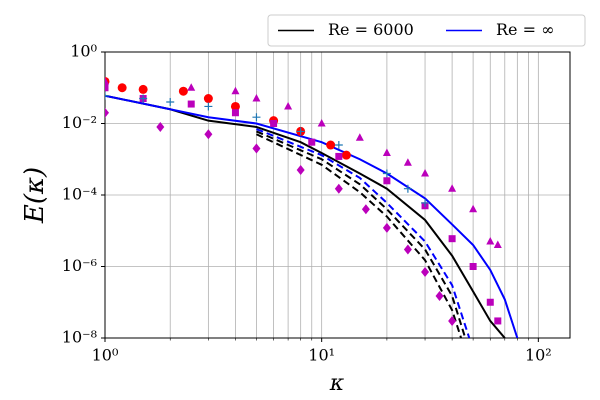 The width and height of the screenshot is (600, 400). I want to click on y-tick-label: 10⁻⁴, so click(79, 194).